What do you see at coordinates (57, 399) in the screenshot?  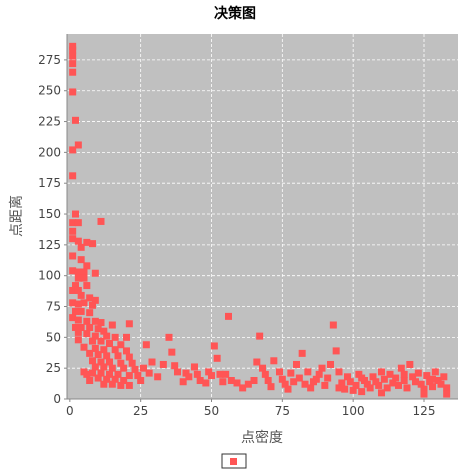 I see `y-tick-label: 0` at bounding box center [57, 399].